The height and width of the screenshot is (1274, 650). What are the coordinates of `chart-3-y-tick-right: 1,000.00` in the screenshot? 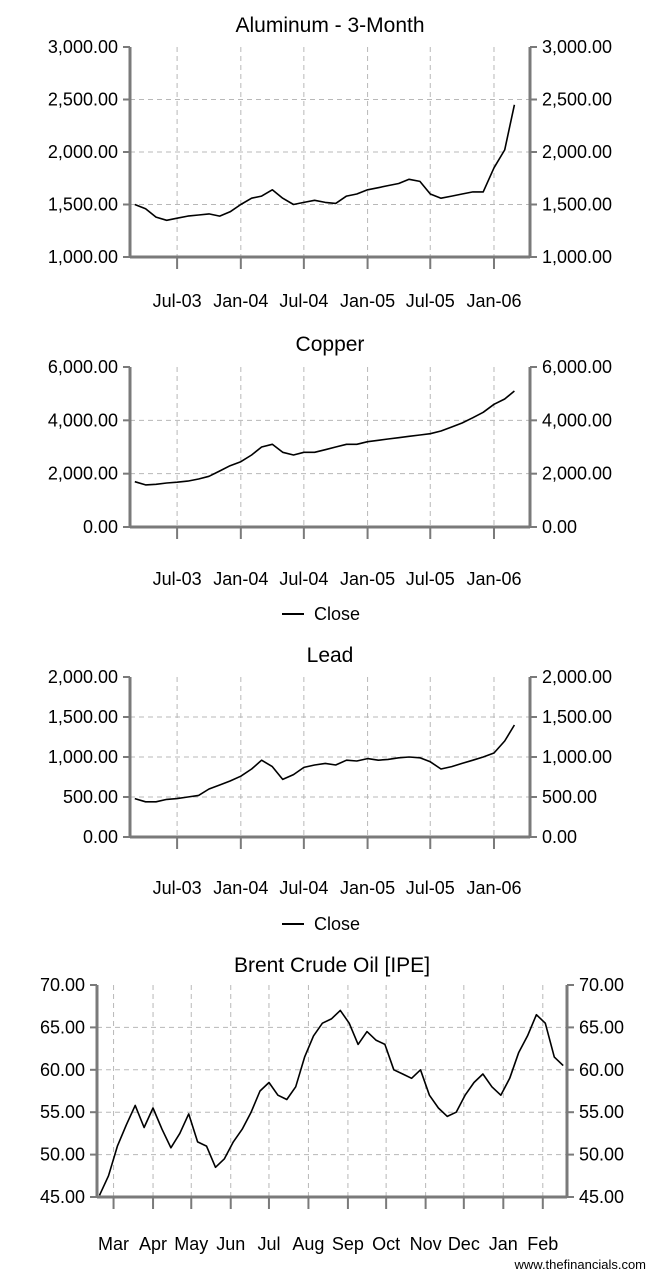 It's located at (577, 757).